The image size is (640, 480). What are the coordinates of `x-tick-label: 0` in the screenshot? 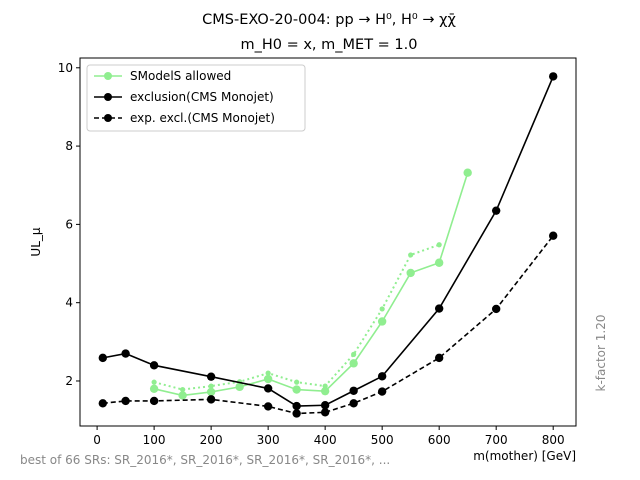 It's located at (97, 440).